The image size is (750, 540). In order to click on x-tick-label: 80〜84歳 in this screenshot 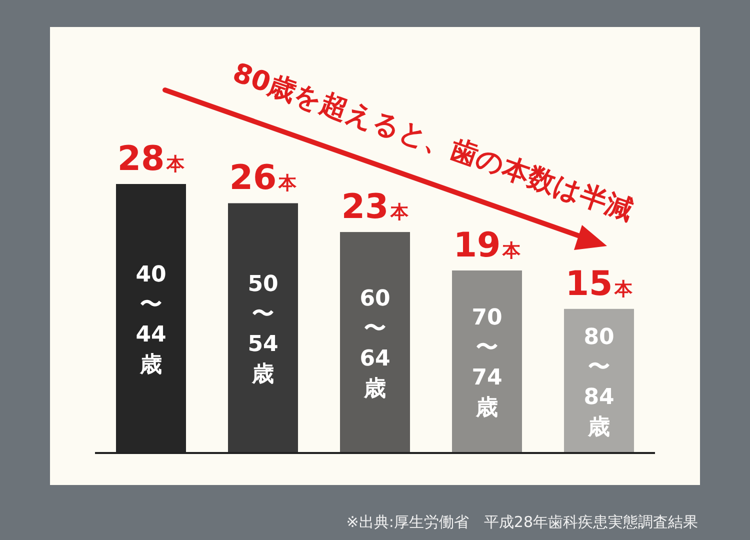, I will do `click(599, 382)`.